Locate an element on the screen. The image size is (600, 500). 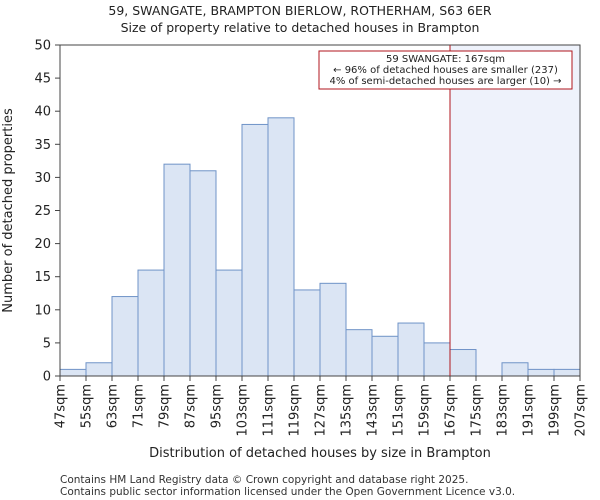
y-tick-label: 15 is located at coordinates (42, 277).